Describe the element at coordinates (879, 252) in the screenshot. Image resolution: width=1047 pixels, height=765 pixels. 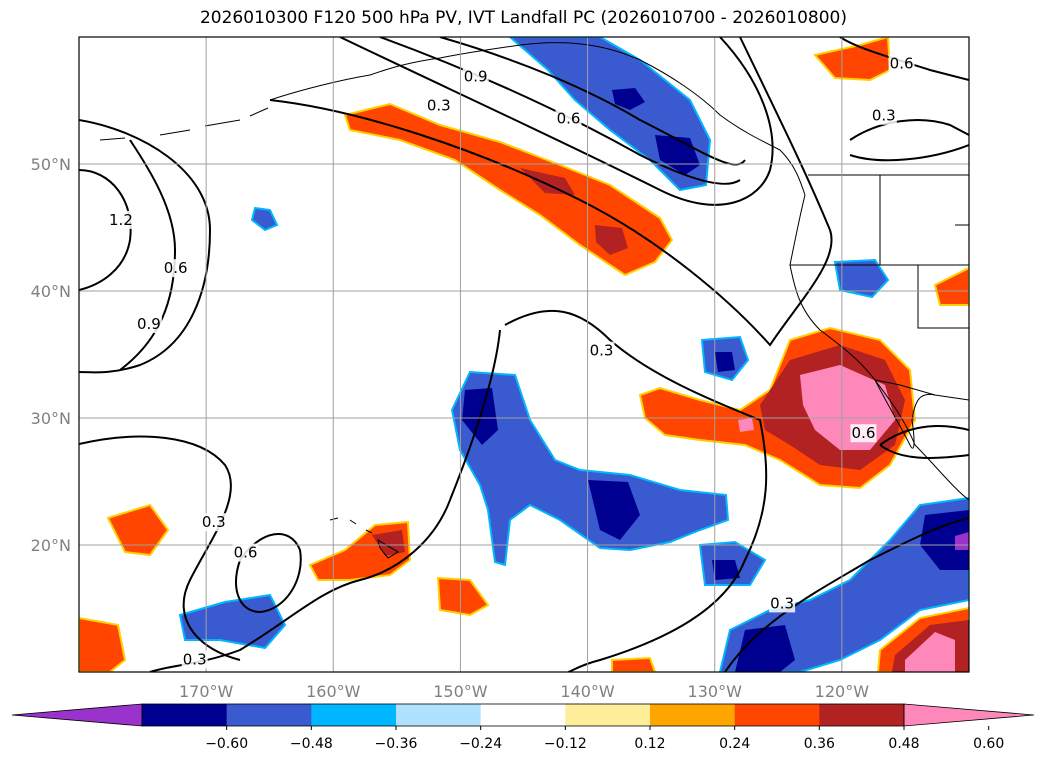
I see `border-us-states` at that location.